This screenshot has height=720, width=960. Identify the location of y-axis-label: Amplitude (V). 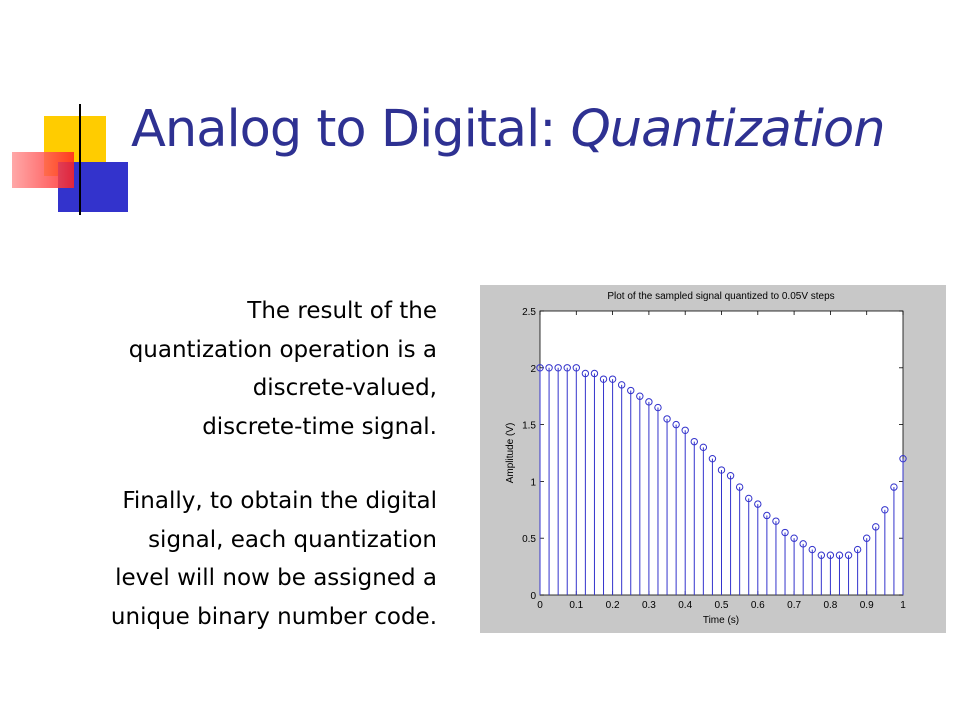
(510, 453).